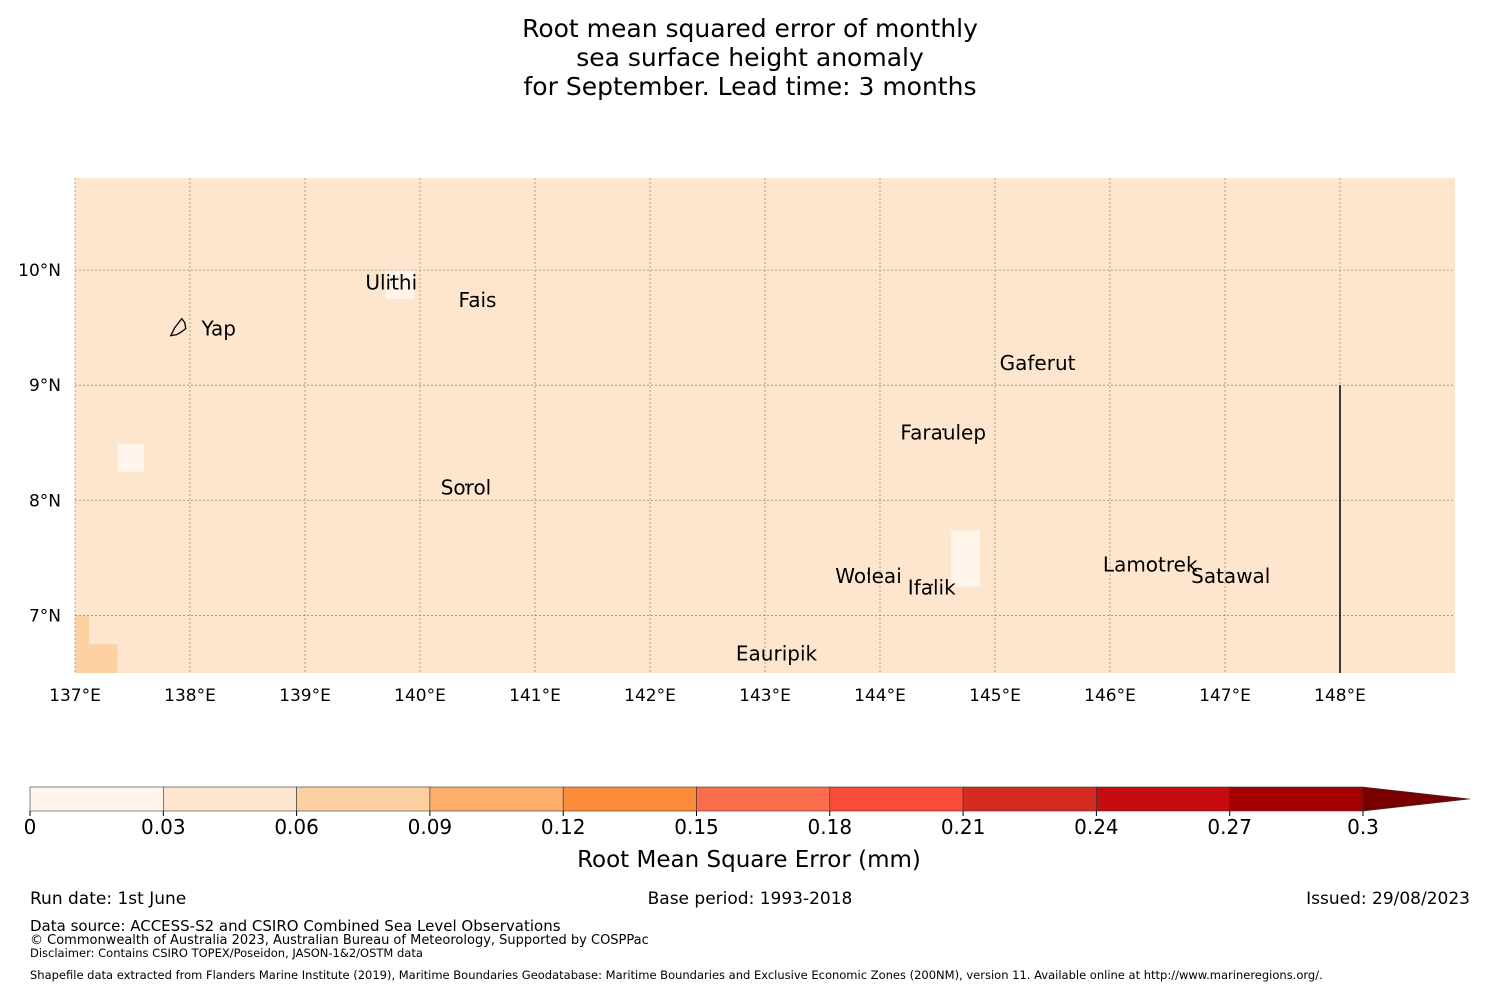  What do you see at coordinates (1340, 696) in the screenshot?
I see `lon-tick-label: 148°E` at bounding box center [1340, 696].